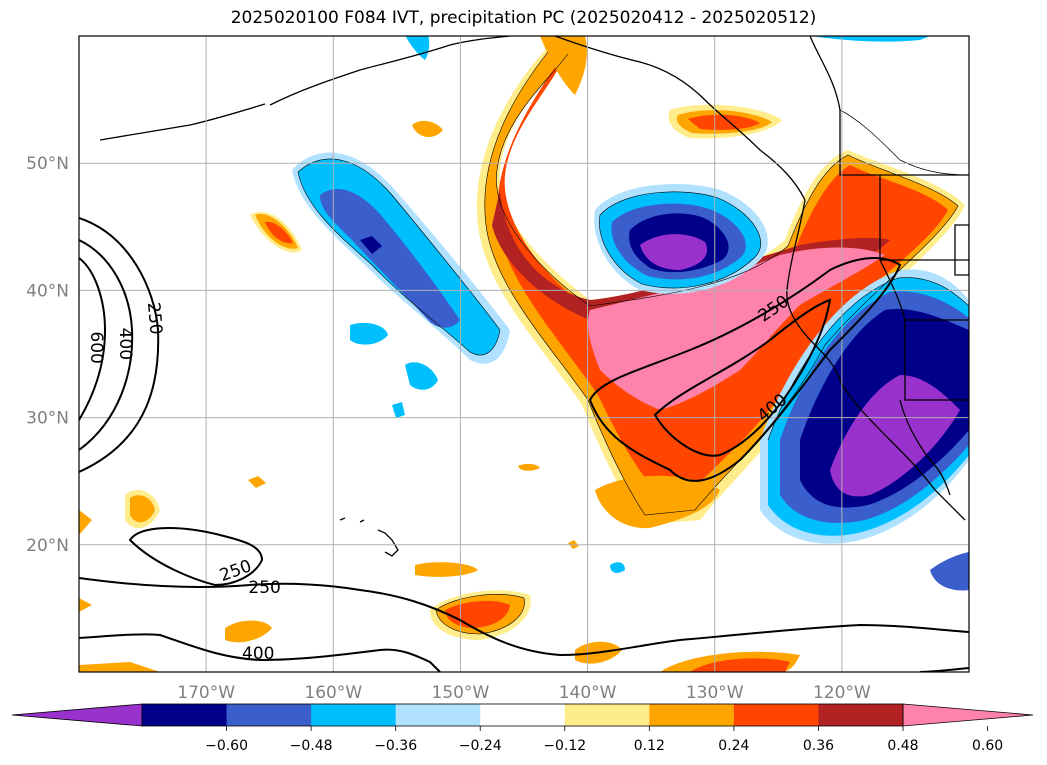 This screenshot has height=765, width=1047. Describe the element at coordinates (311, 746) in the screenshot. I see `colorbar-label: −0.48` at that location.